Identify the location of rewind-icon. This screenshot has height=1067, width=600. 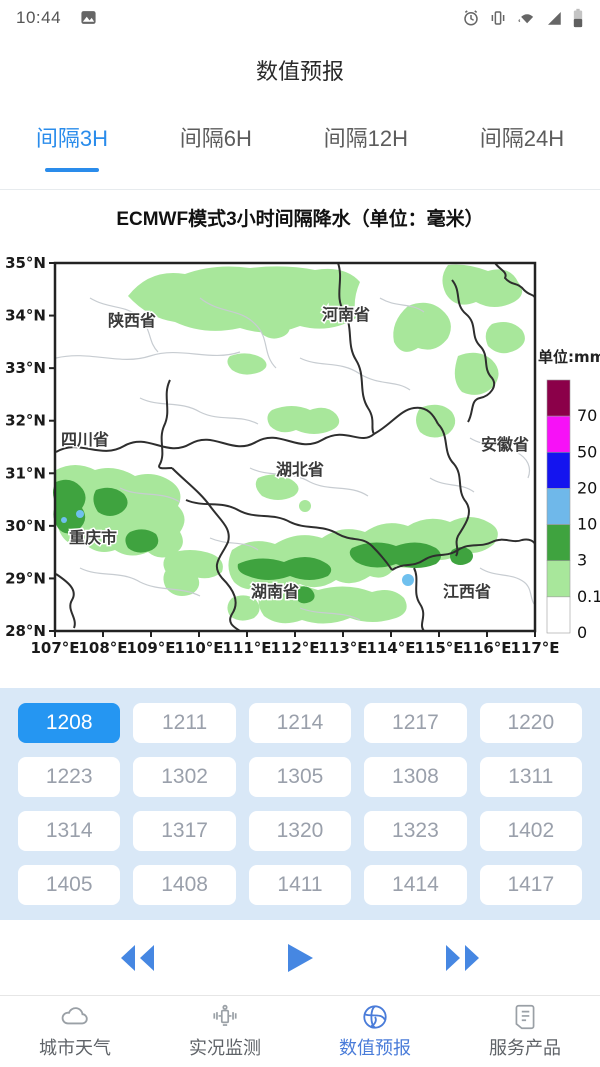
(137, 957).